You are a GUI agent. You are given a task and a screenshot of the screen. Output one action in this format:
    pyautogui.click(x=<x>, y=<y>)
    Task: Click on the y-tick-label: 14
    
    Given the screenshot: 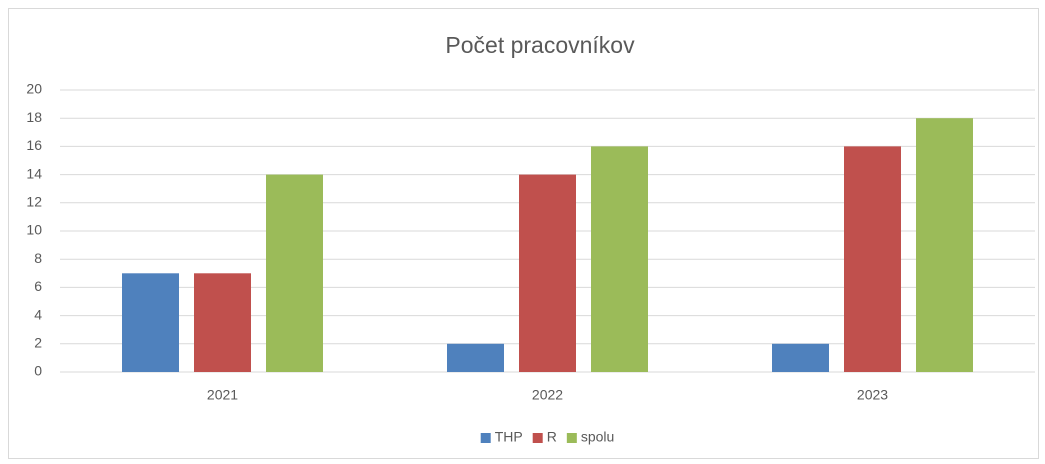 What is the action you would take?
    pyautogui.click(x=34, y=173)
    